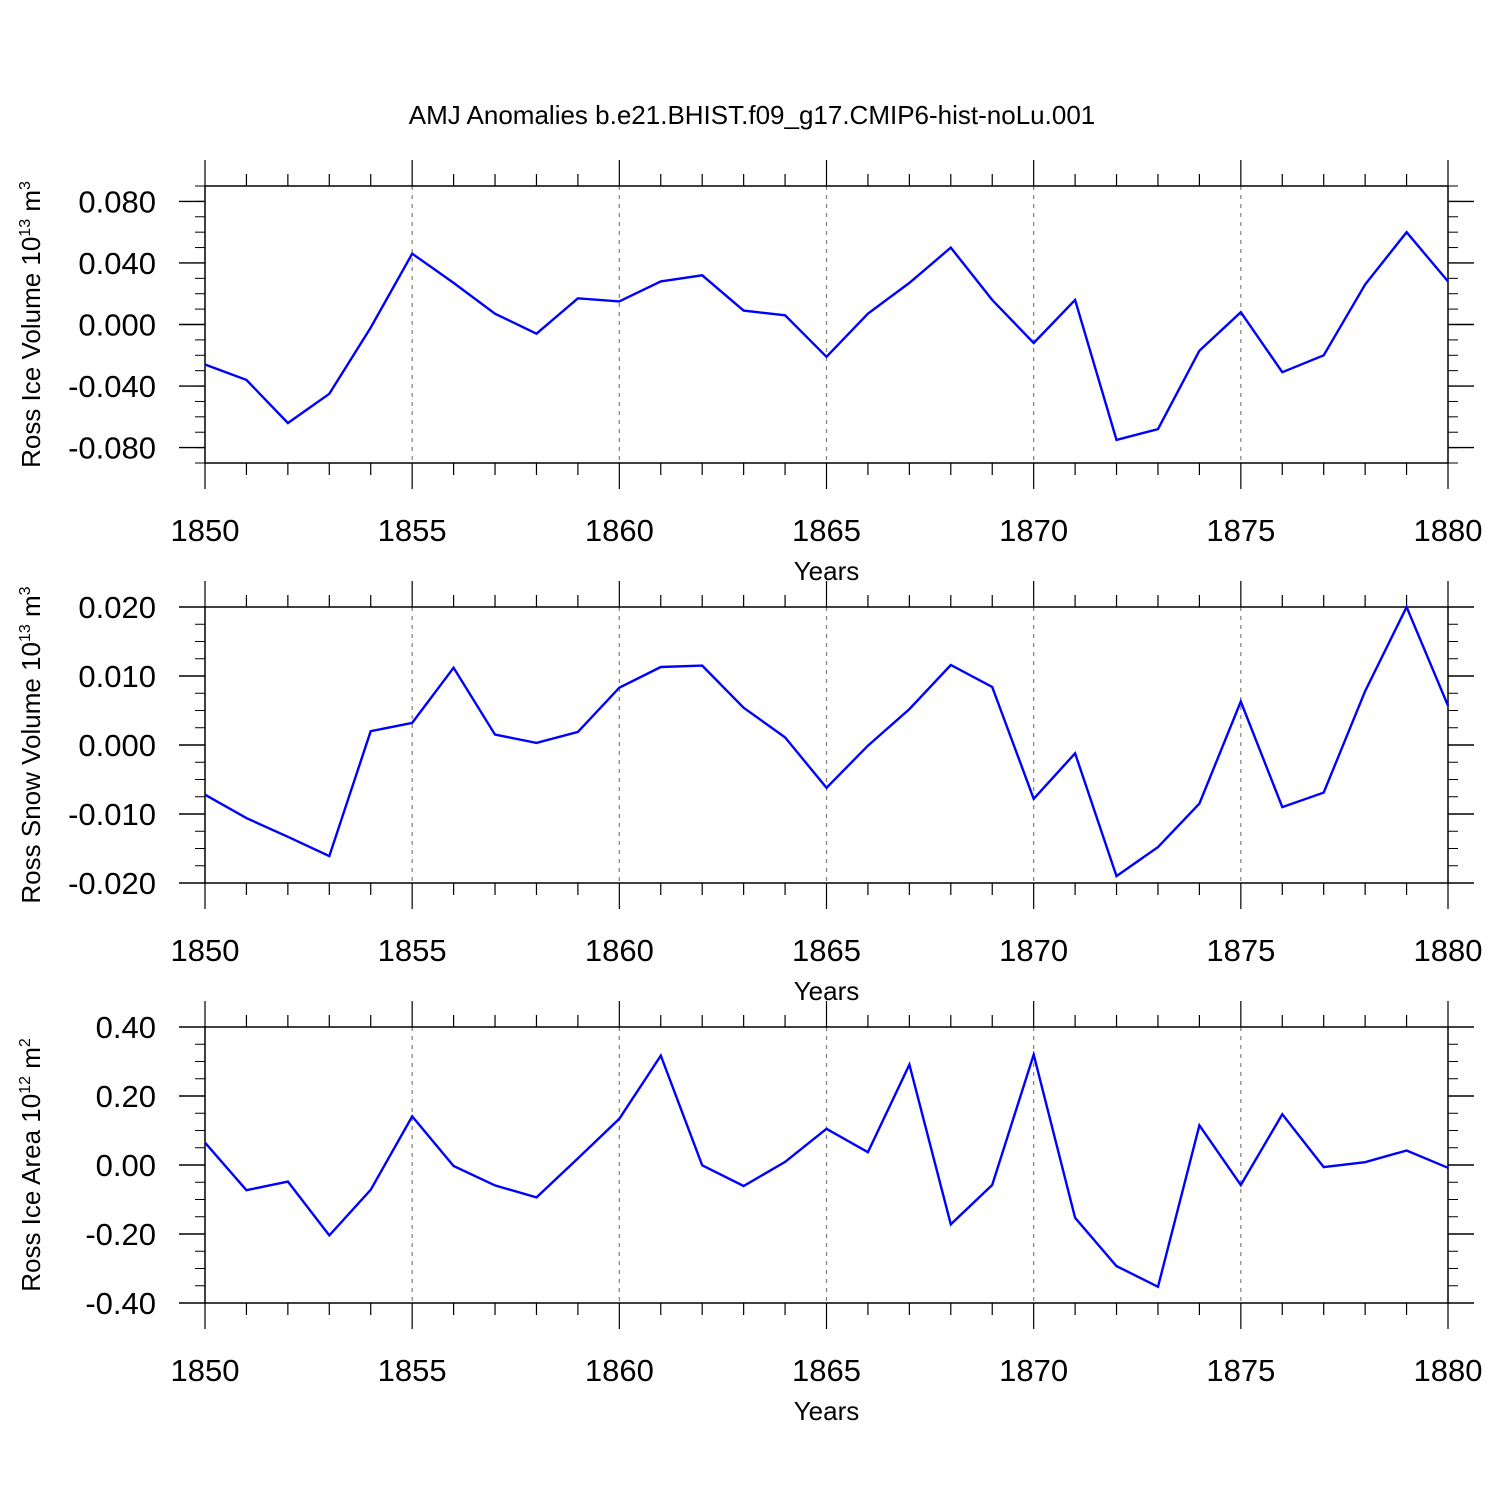  What do you see at coordinates (112, 386) in the screenshot?
I see `y-tick-label: -0.040` at bounding box center [112, 386].